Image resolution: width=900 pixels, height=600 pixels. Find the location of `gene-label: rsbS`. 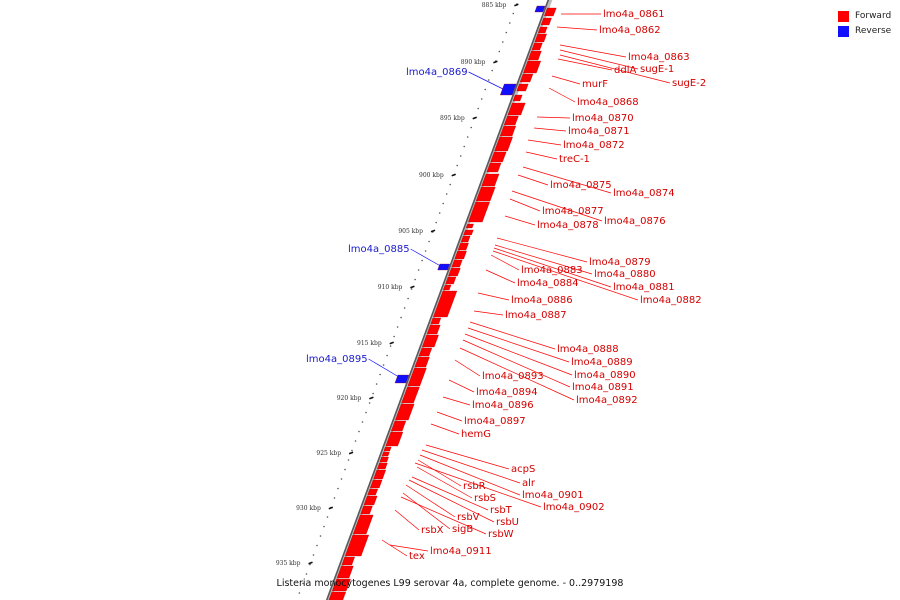

gene-label: rsbS is located at coordinates (485, 498).